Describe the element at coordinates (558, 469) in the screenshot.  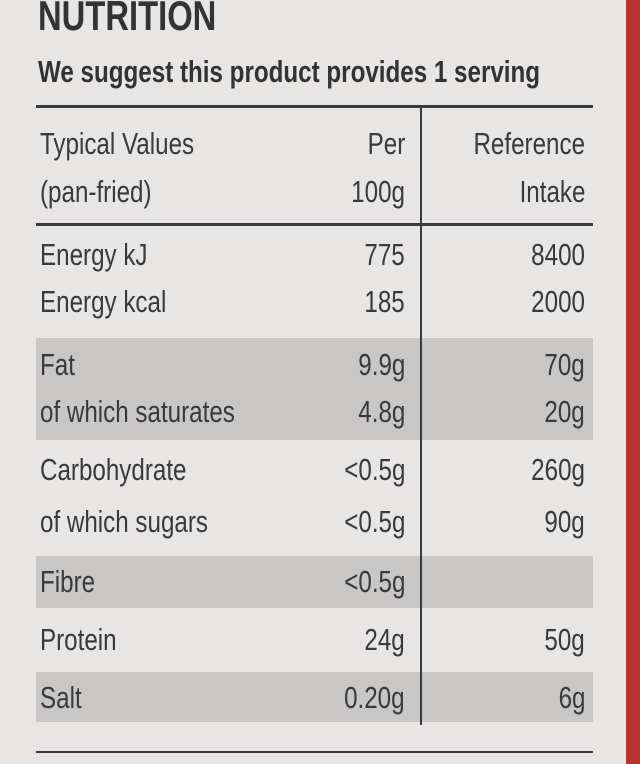
I see `nutrient-value: 260g` at that location.